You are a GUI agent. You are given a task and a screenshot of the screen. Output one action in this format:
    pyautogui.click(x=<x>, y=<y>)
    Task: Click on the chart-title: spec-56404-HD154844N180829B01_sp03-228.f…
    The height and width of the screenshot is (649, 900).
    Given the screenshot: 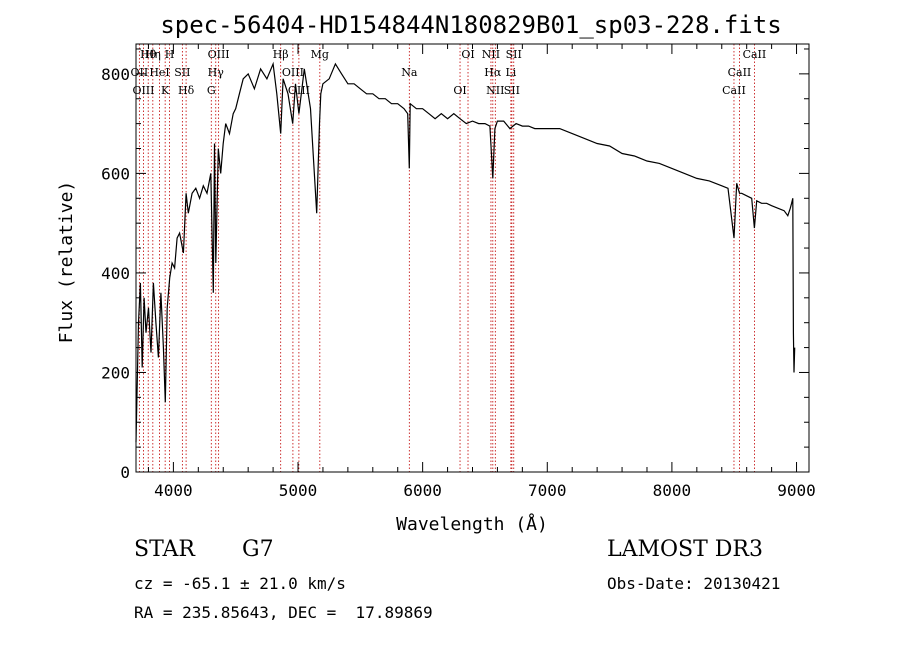 What is the action you would take?
    pyautogui.click(x=470, y=25)
    